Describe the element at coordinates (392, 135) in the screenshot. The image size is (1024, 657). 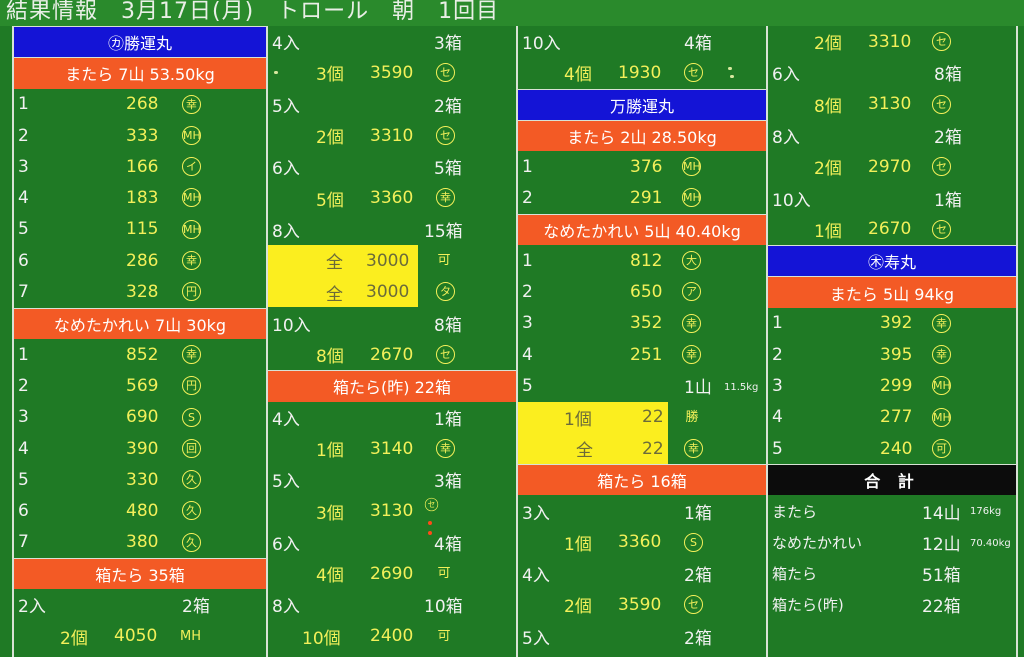
I see `price: 3310` at that location.